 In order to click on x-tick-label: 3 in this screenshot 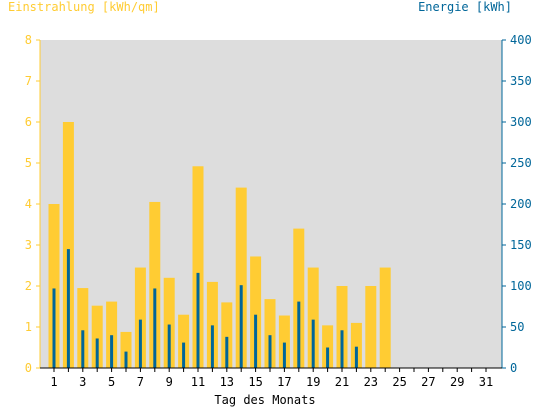, I will do `click(82, 382)`.